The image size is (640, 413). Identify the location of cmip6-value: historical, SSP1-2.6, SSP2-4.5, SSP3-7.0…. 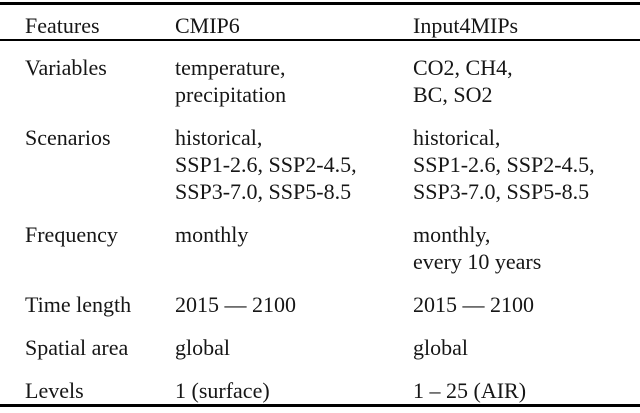
(266, 164).